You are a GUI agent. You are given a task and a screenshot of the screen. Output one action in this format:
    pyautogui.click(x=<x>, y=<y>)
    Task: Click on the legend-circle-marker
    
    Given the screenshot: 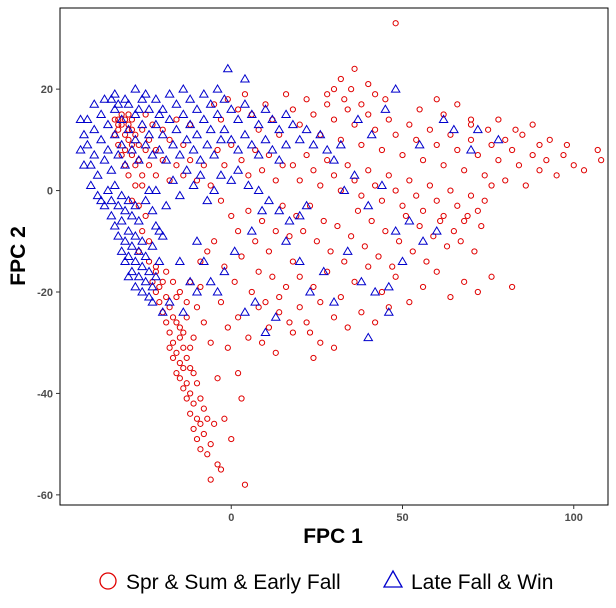 What is the action you would take?
    pyautogui.click(x=108, y=581)
    